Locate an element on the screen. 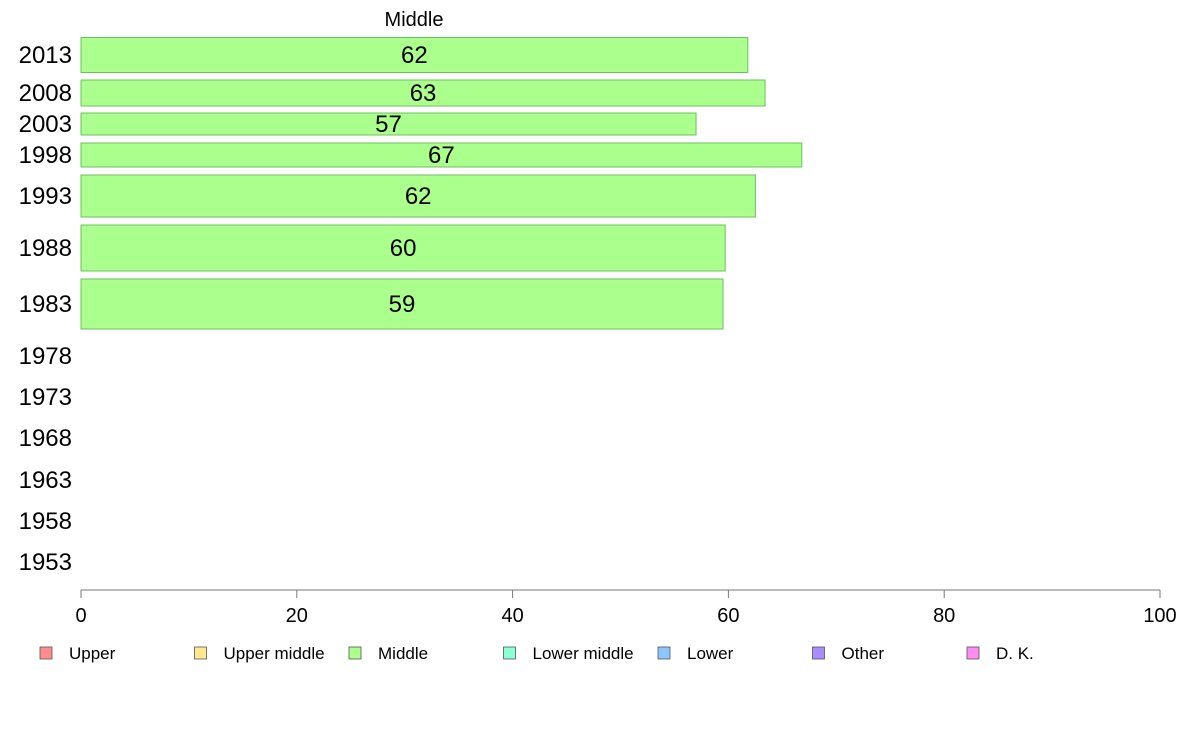  year-label: 1973 is located at coordinates (45, 397).